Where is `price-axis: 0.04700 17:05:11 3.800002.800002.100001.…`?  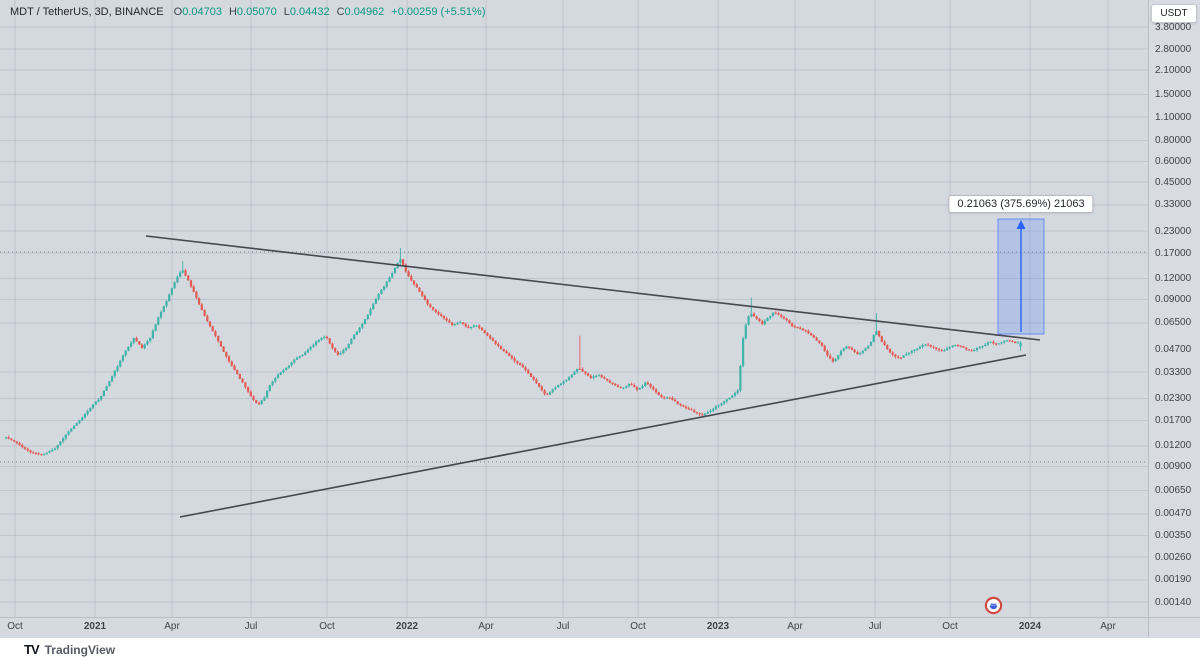
price-axis: 0.04700 17:05:11 3.800002.800002.100001.… is located at coordinates (1174, 308).